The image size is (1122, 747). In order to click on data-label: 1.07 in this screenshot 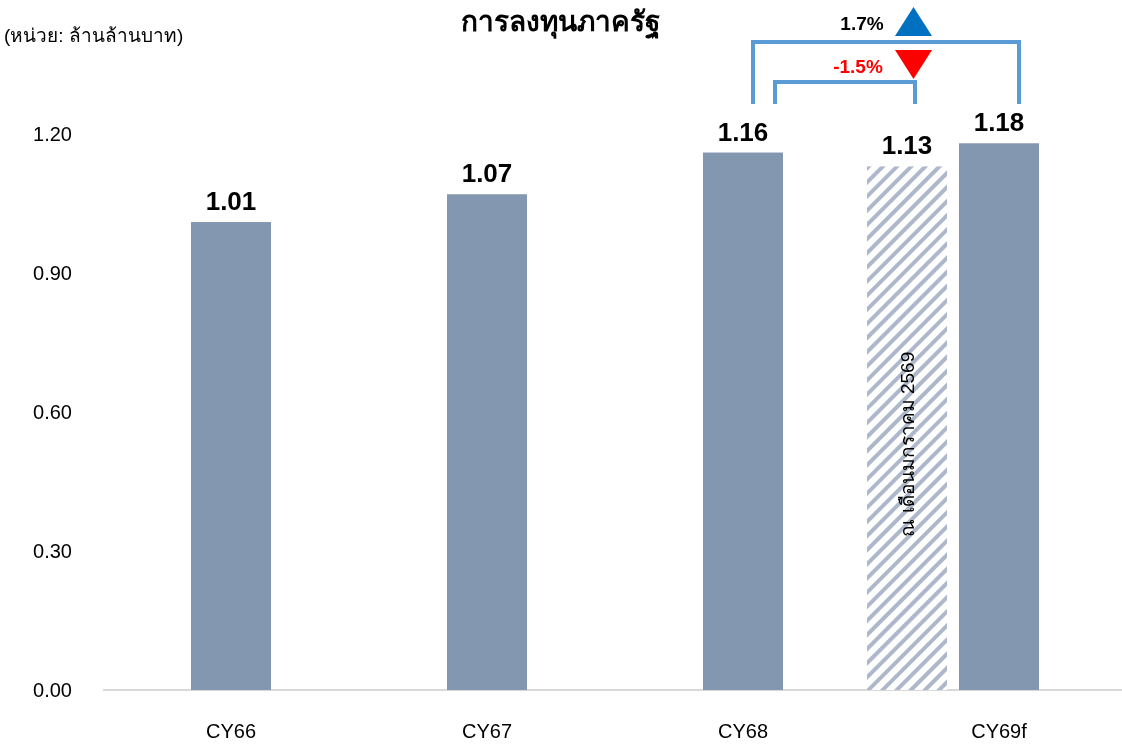, I will do `click(487, 173)`.